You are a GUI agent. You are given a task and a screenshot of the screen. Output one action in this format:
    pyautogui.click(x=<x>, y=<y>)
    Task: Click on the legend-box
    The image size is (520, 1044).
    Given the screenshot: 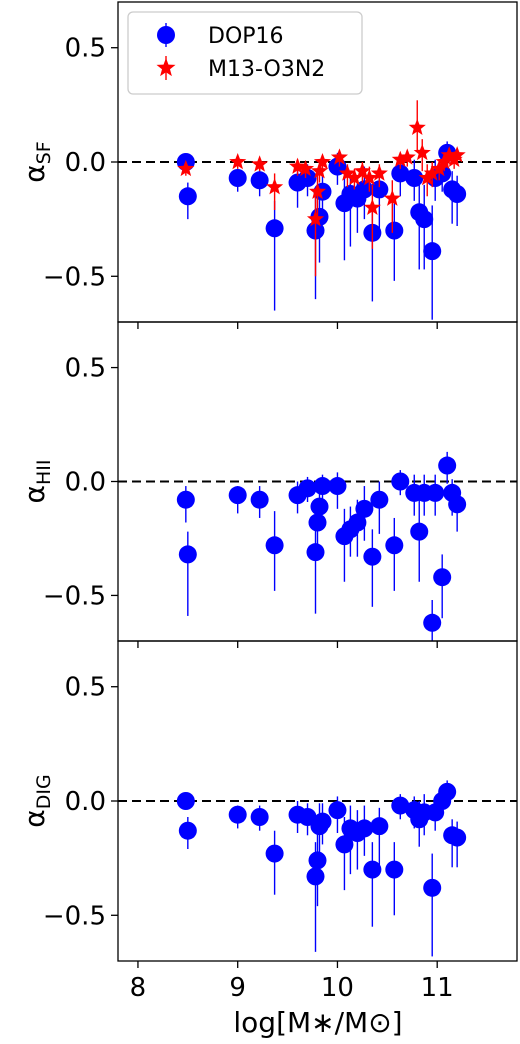 What is the action you would take?
    pyautogui.click(x=245, y=53)
    